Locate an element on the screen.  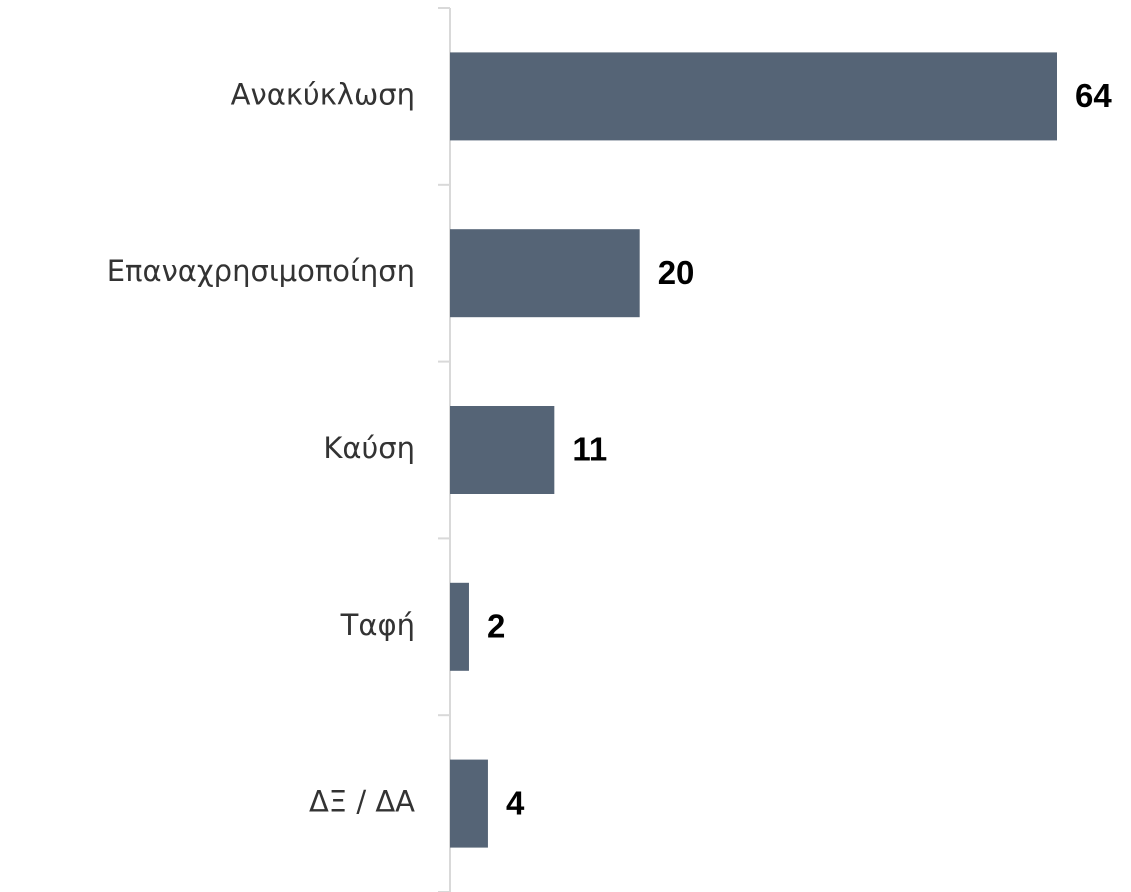
value-label: 64 is located at coordinates (1093, 95).